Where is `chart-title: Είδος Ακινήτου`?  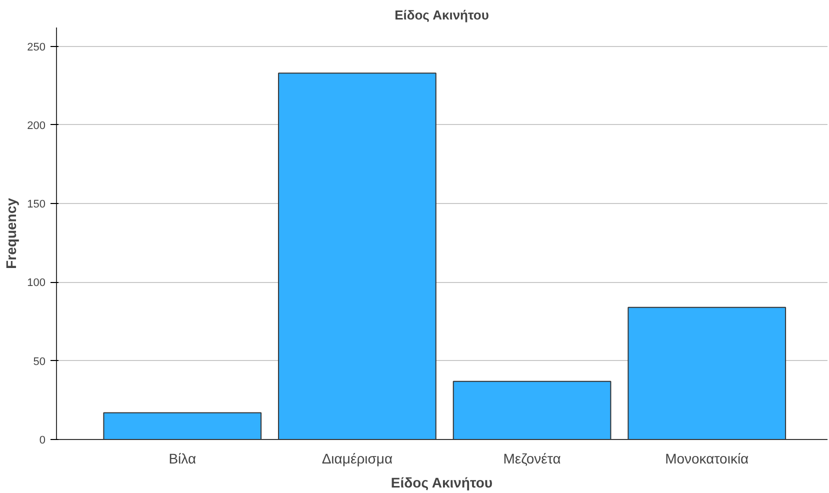 chart-title: Είδος Ακινήτου is located at coordinates (442, 15).